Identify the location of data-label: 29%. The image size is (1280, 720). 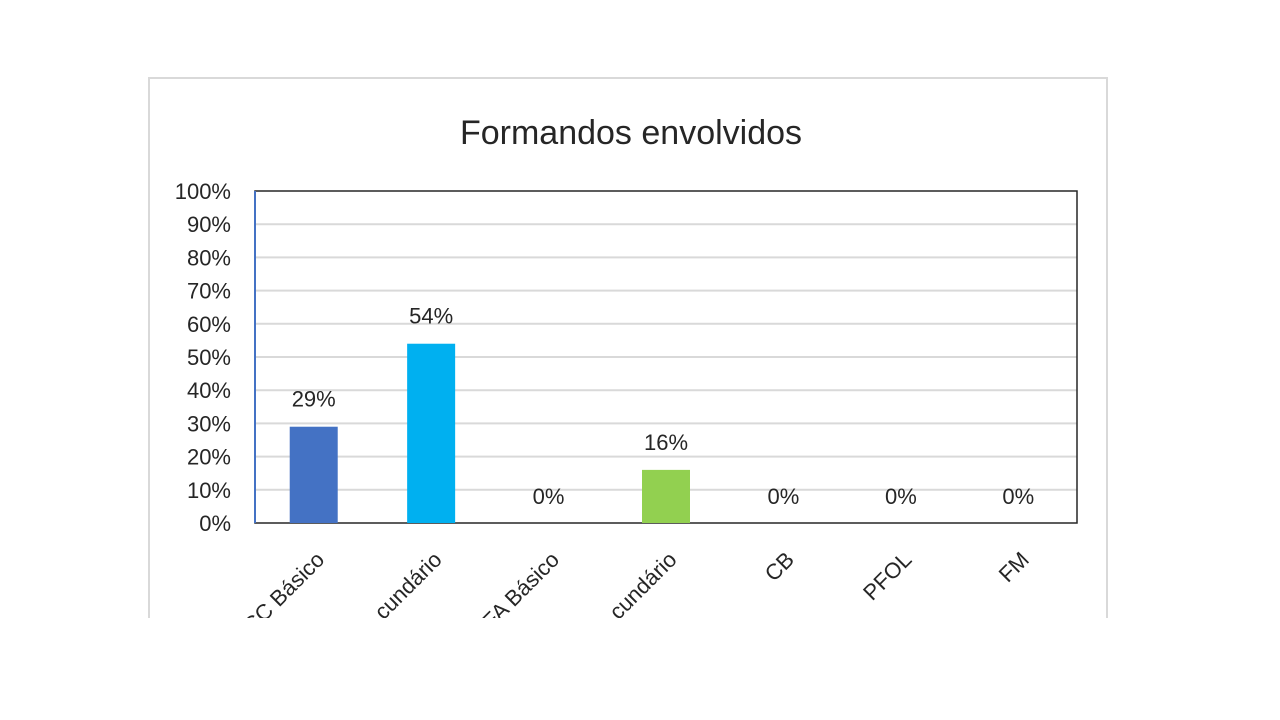
(314, 399).